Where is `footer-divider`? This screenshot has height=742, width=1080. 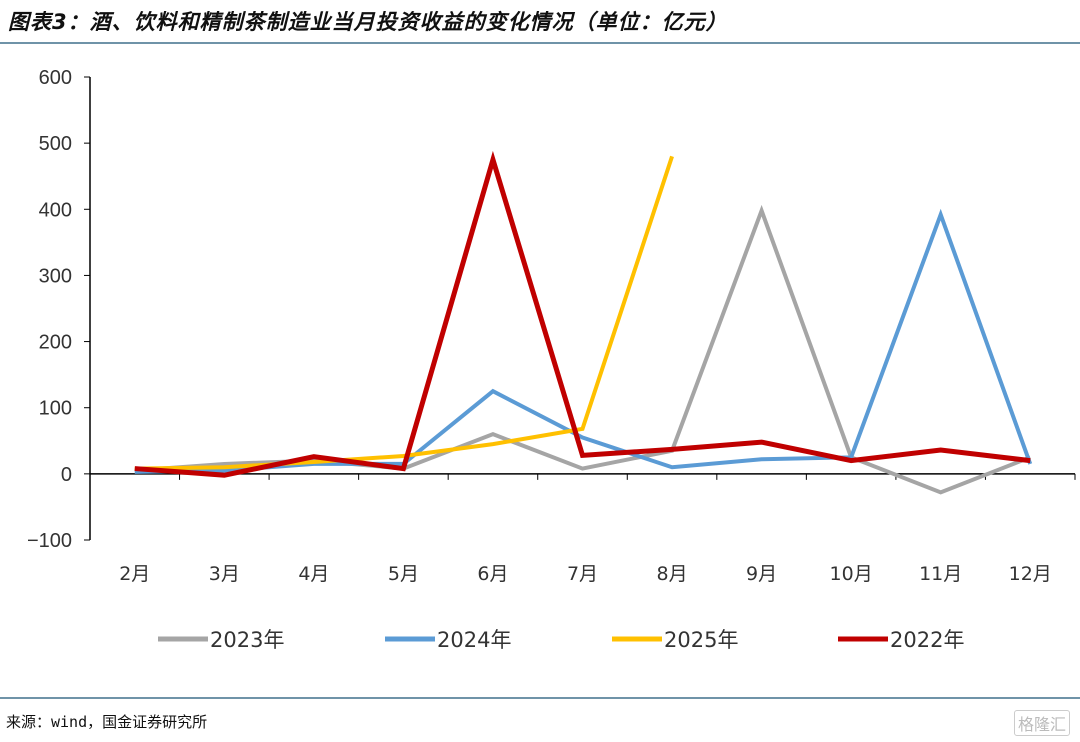 footer-divider is located at coordinates (540, 698).